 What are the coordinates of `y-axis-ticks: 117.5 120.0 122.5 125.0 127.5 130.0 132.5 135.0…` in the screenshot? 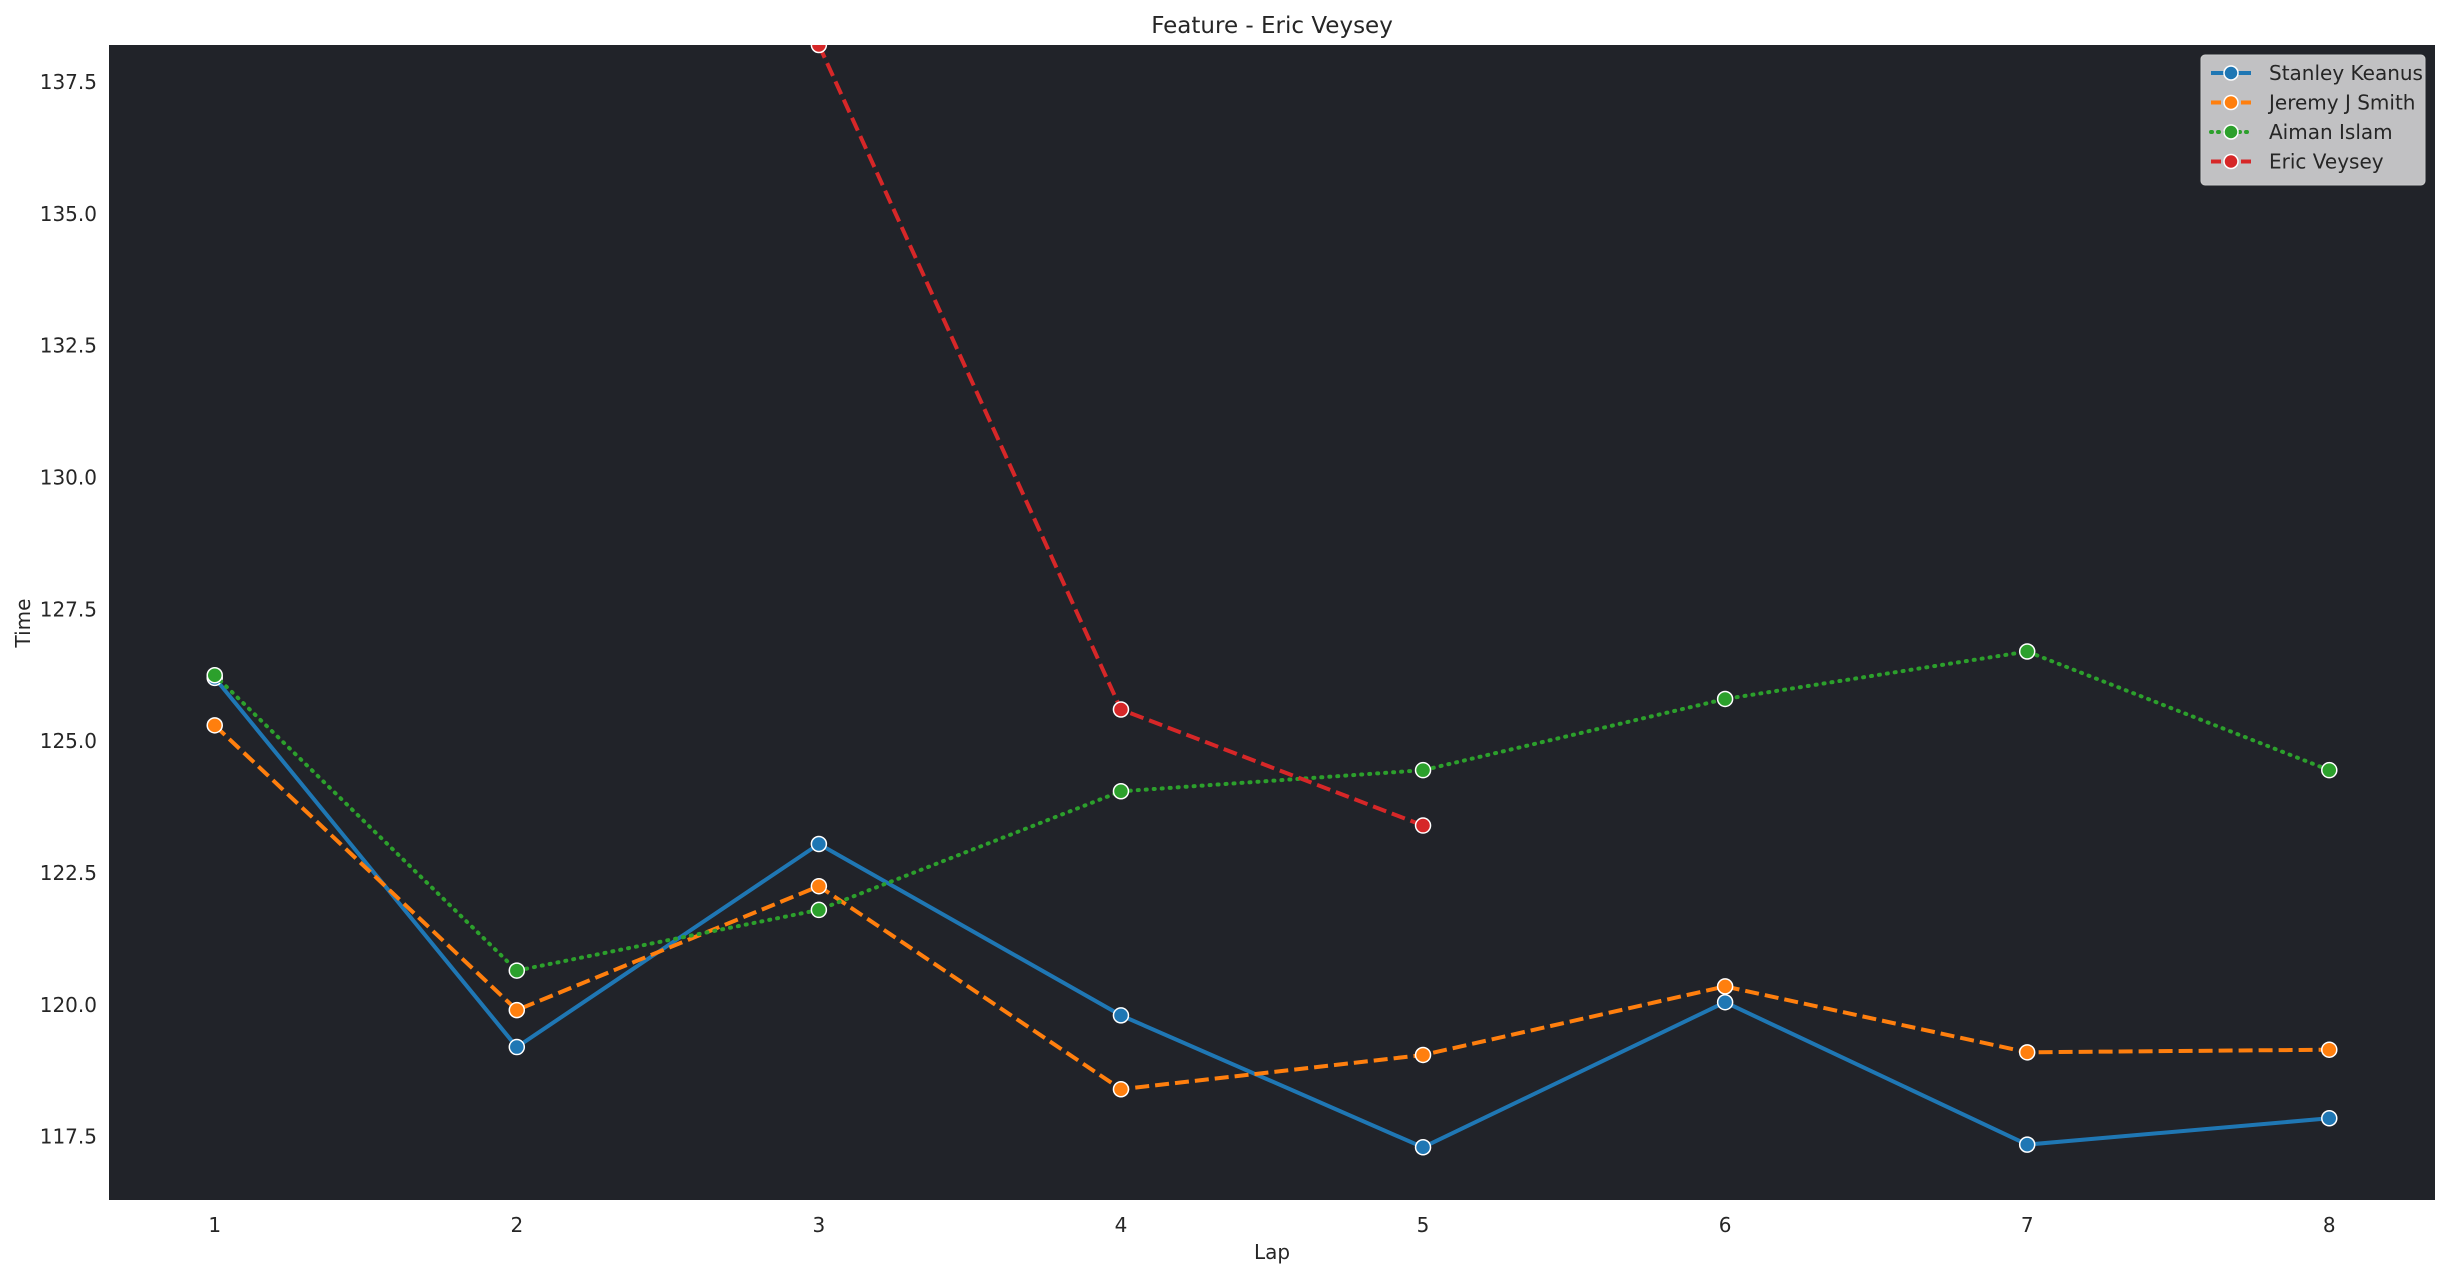 It's located at (68, 609).